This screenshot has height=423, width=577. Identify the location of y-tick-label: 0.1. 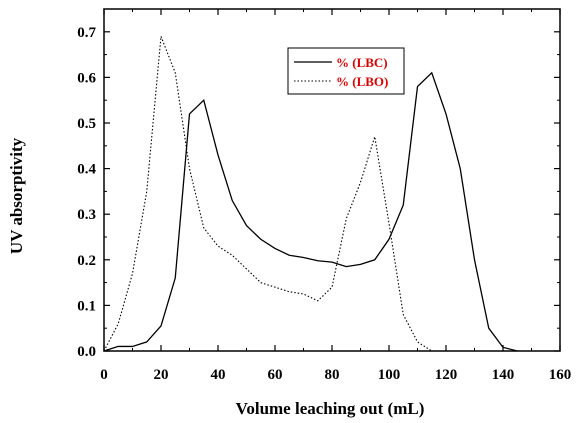
(86, 306).